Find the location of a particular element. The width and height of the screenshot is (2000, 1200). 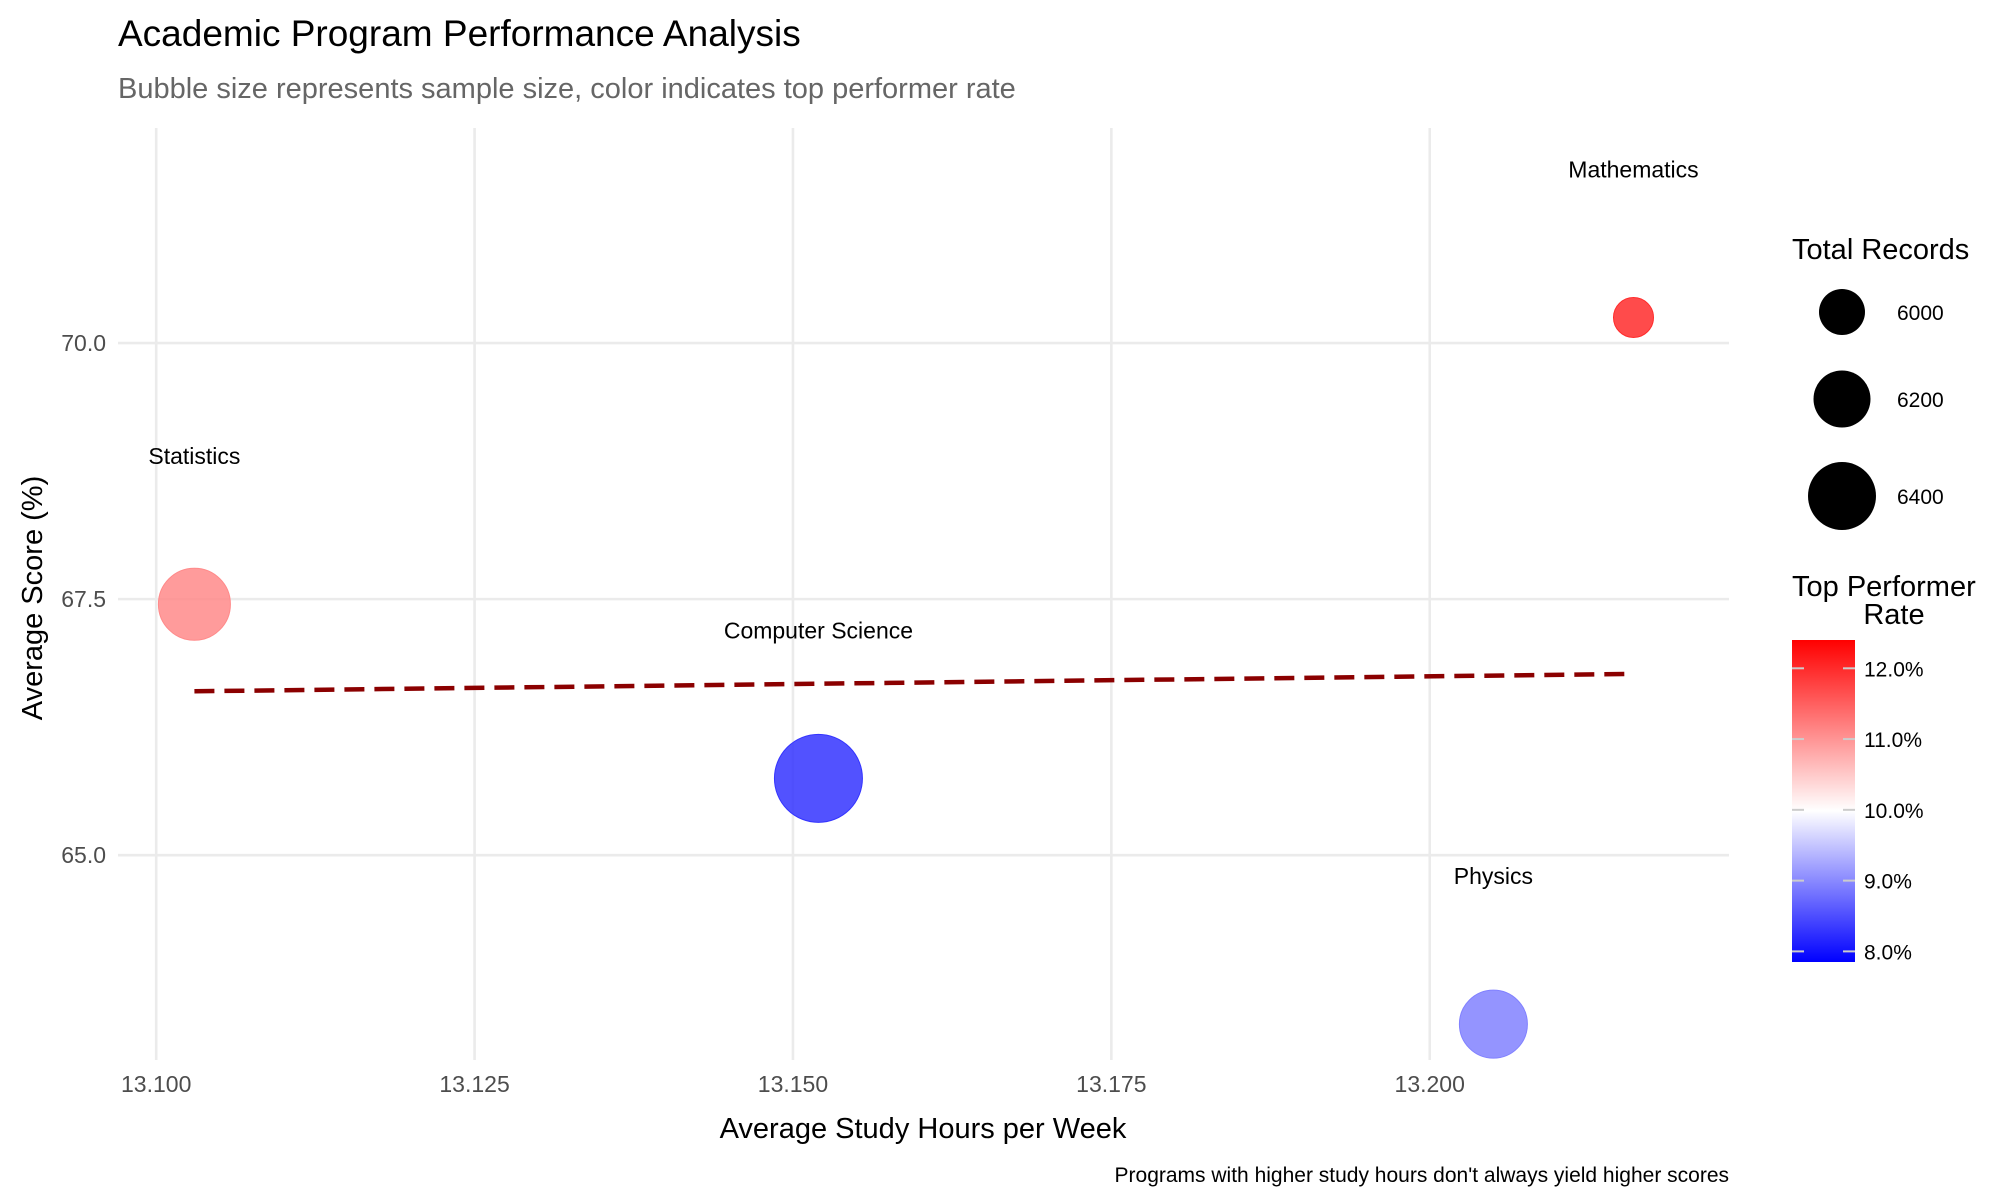

y-tick-label: 65.0 is located at coordinates (83, 855).